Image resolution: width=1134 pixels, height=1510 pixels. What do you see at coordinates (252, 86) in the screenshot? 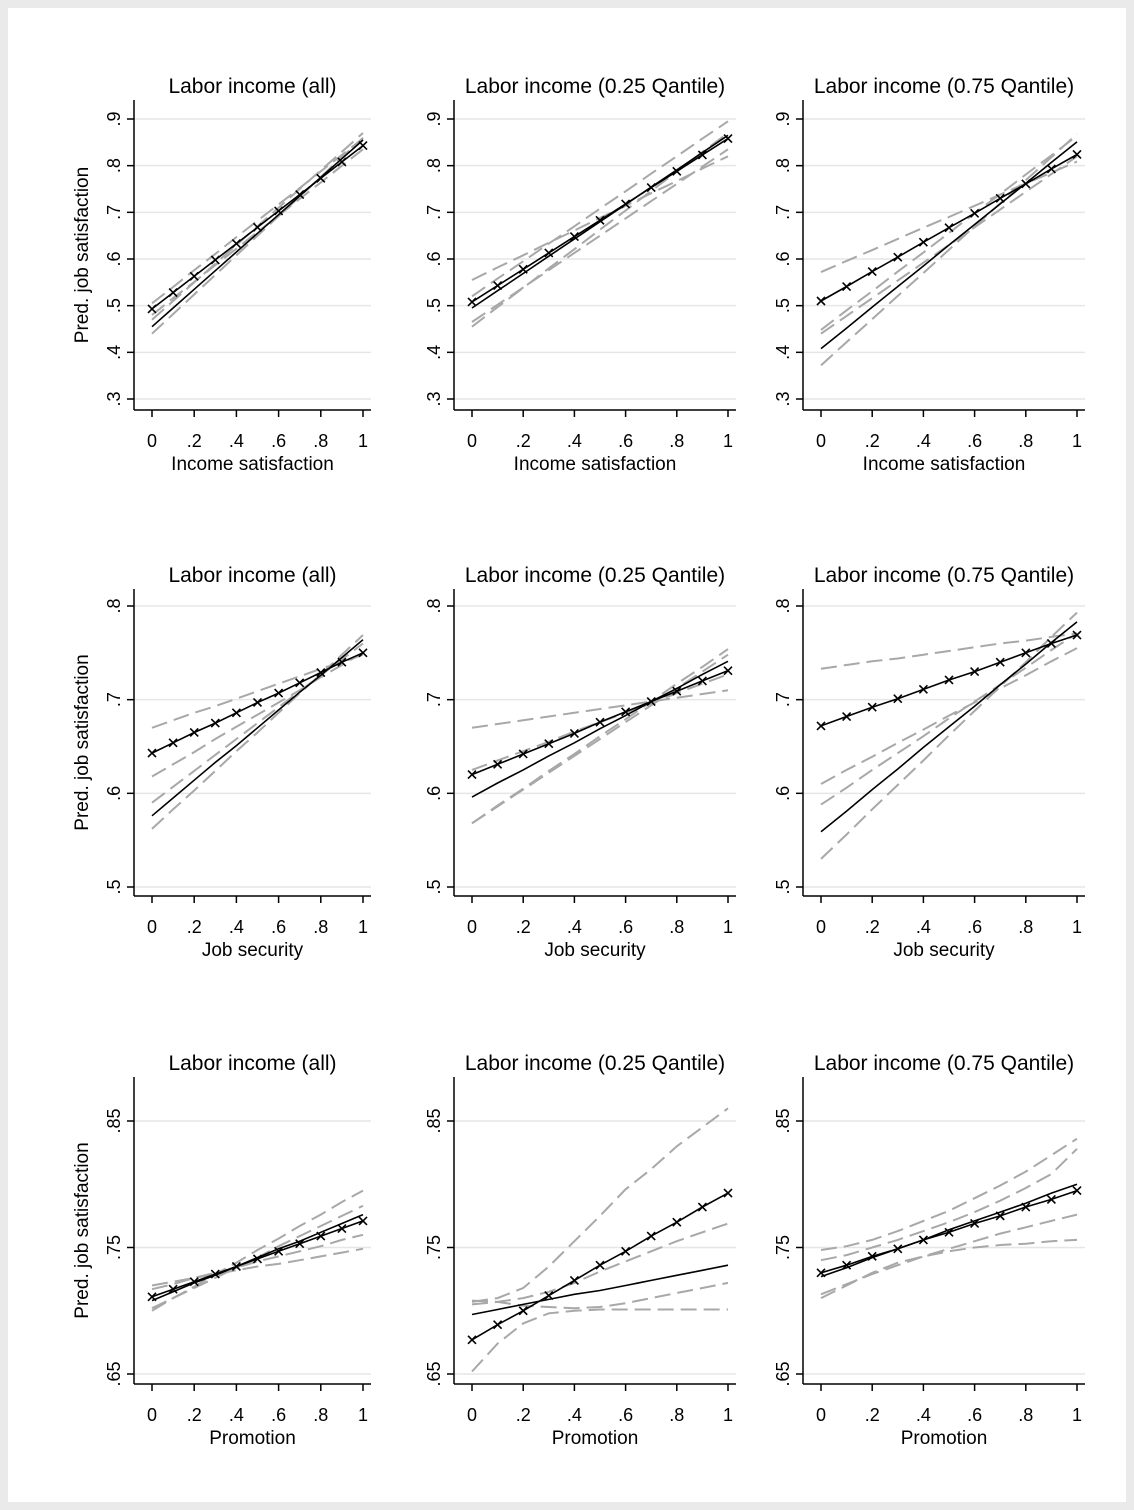
I see `panel-title: Labor income (all)` at bounding box center [252, 86].